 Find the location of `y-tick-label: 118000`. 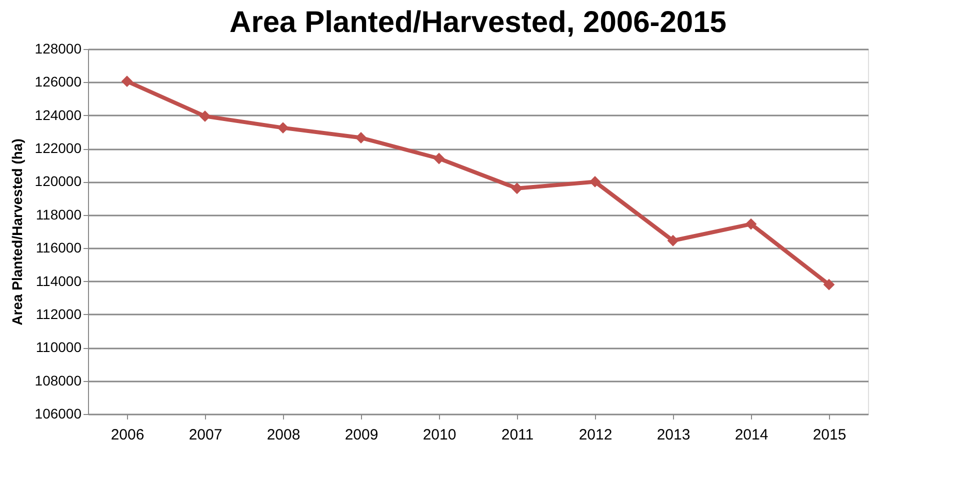

y-tick-label: 118000 is located at coordinates (59, 214).